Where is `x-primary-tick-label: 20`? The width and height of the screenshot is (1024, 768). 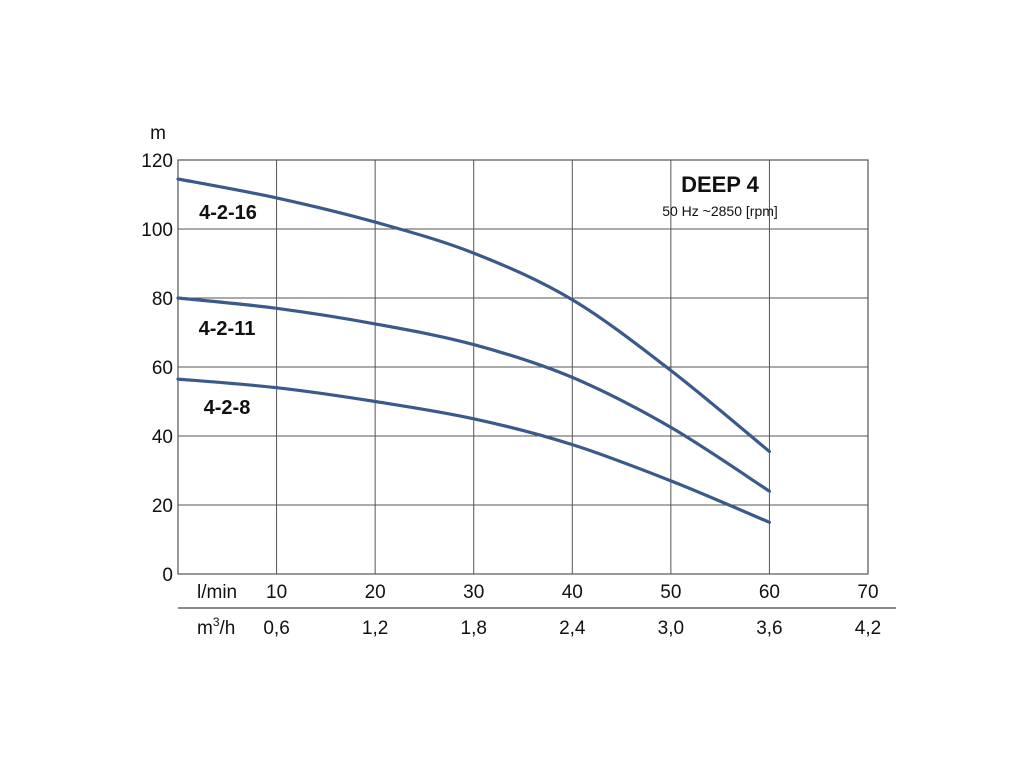 x-primary-tick-label: 20 is located at coordinates (375, 592).